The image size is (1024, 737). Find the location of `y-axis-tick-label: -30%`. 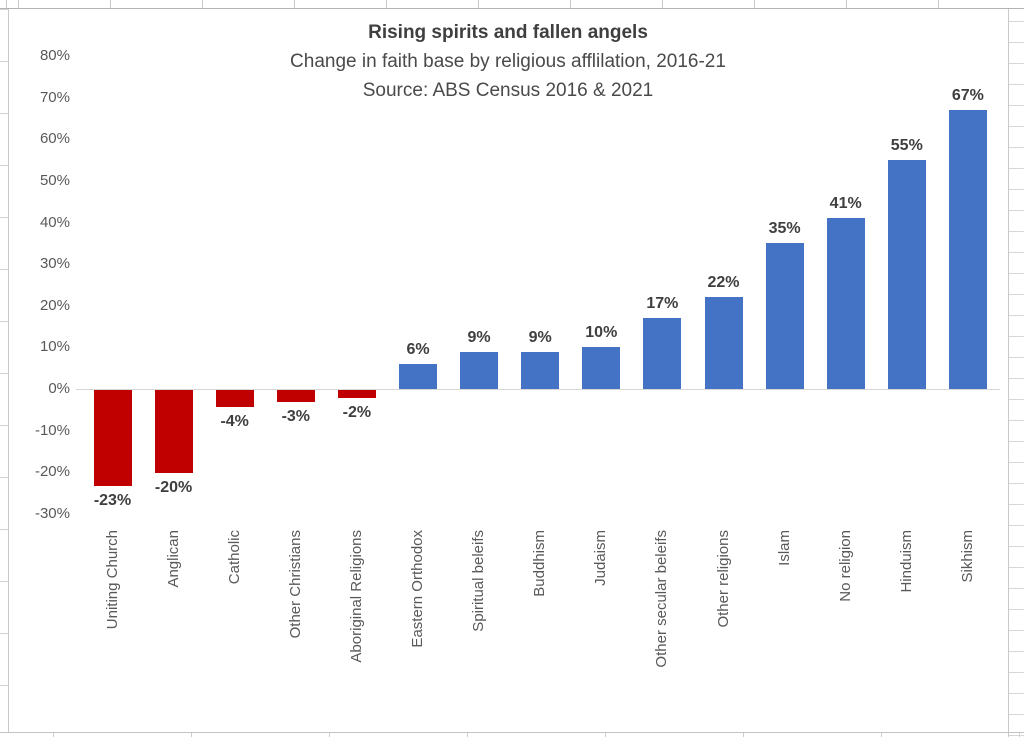

y-axis-tick-label: -30% is located at coordinates (52, 513).